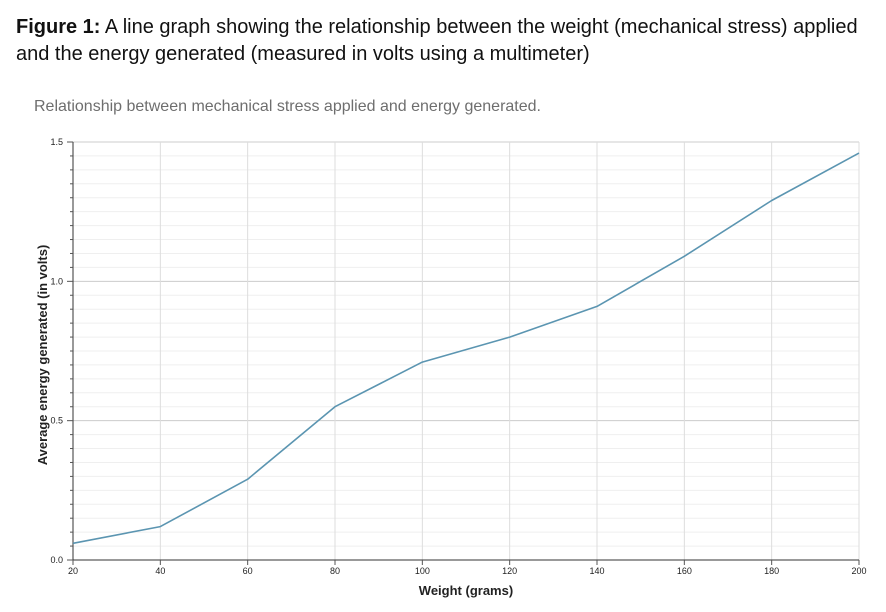 This screenshot has height=612, width=886. I want to click on x-tick-label: 120, so click(509, 571).